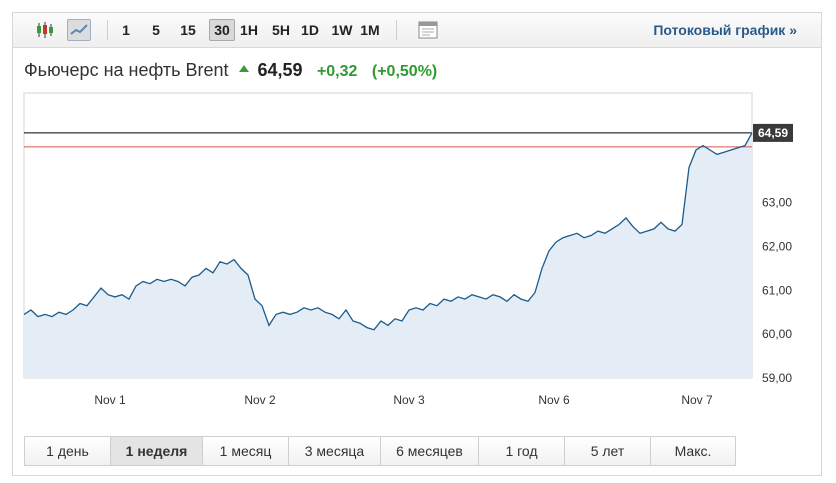  Describe the element at coordinates (222, 30) in the screenshot. I see `interval-button-30: 30` at that location.